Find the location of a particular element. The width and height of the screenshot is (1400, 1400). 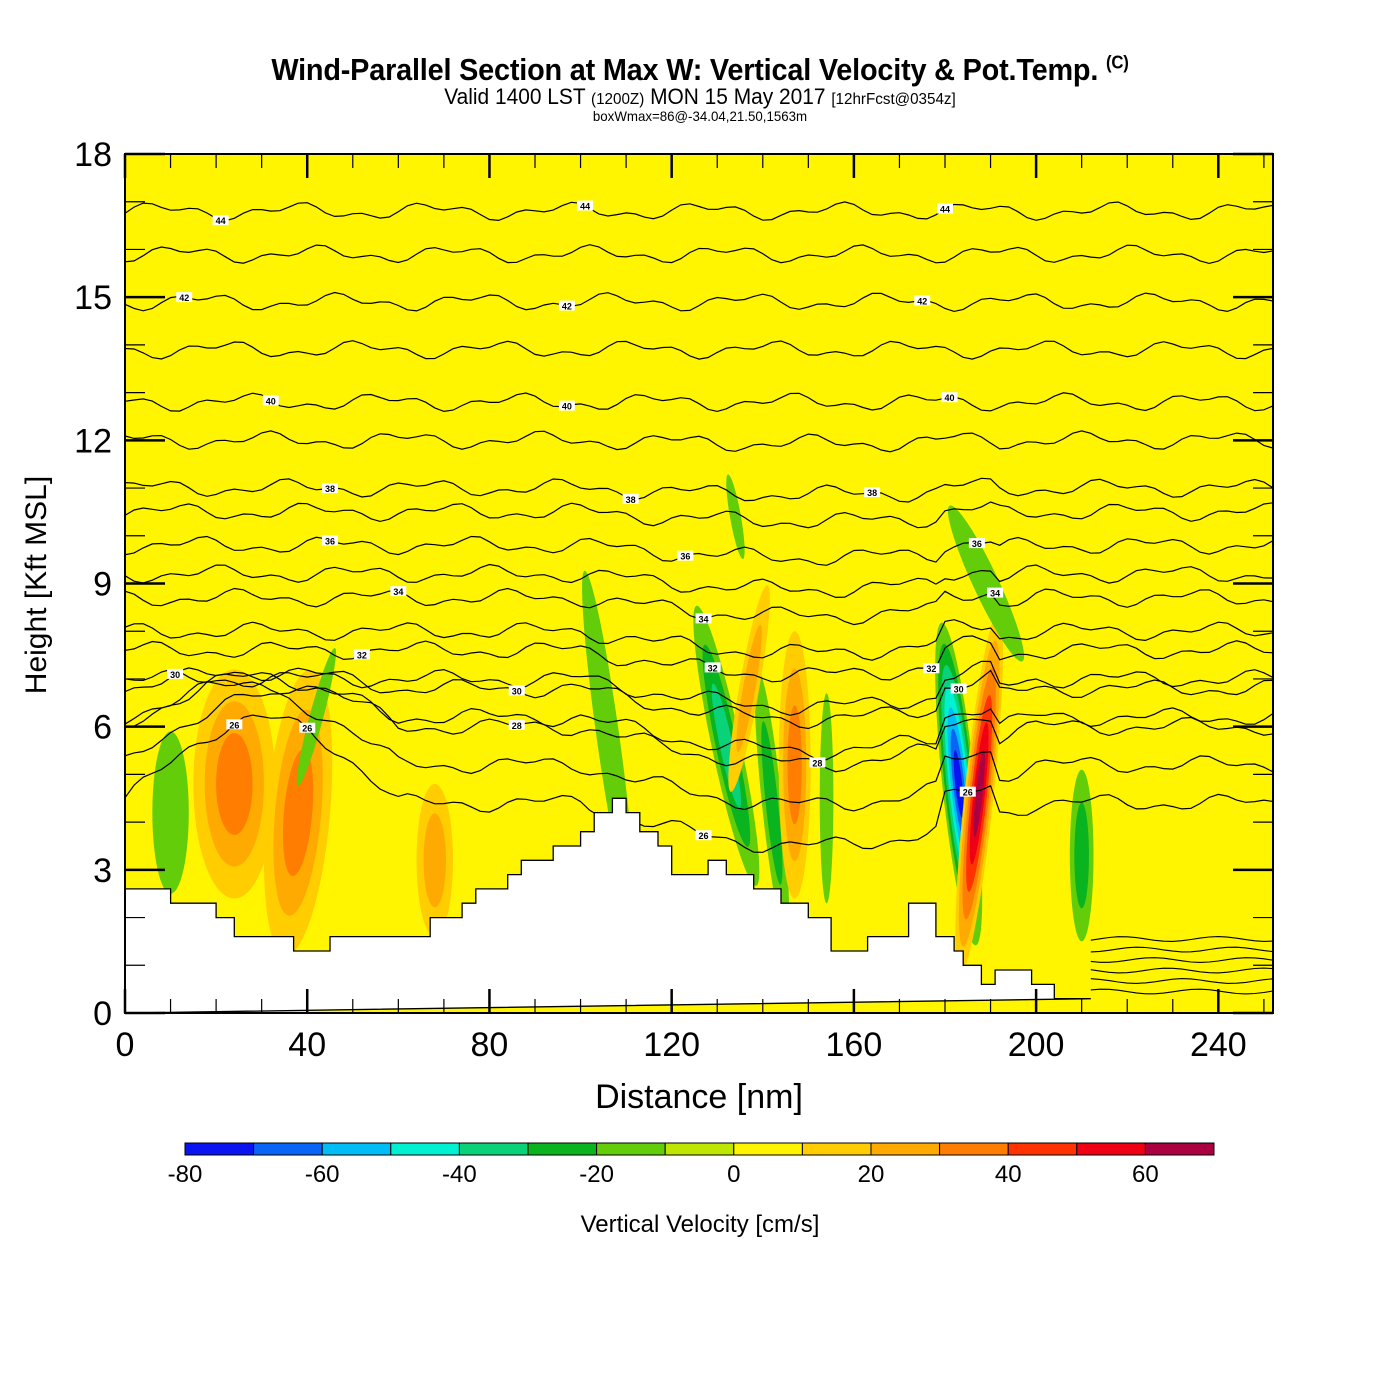

colorbar-tick-label: 40 is located at coordinates (1008, 1174).